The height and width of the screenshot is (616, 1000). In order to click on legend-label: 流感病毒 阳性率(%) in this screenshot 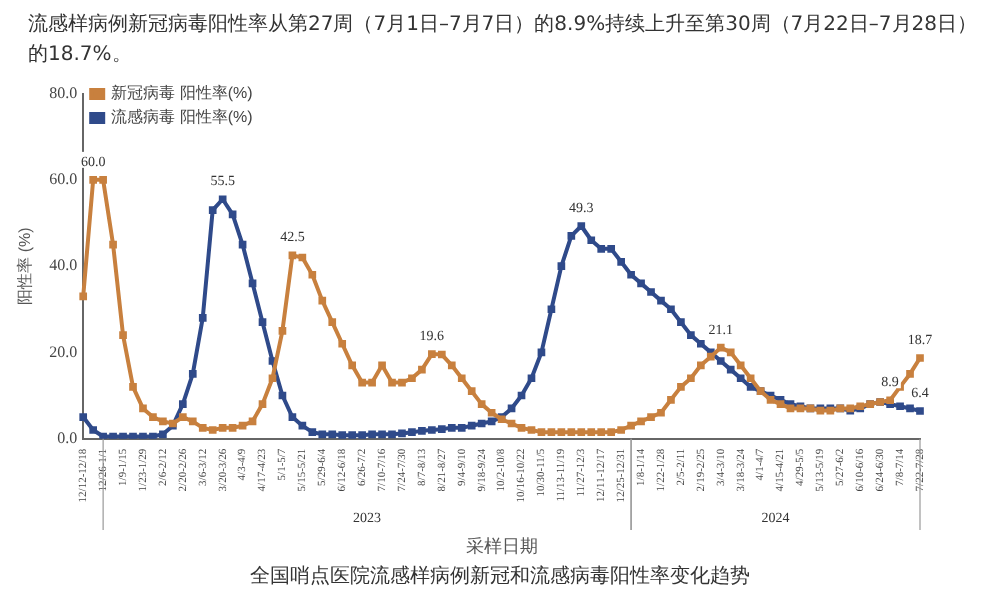, I will do `click(182, 117)`.